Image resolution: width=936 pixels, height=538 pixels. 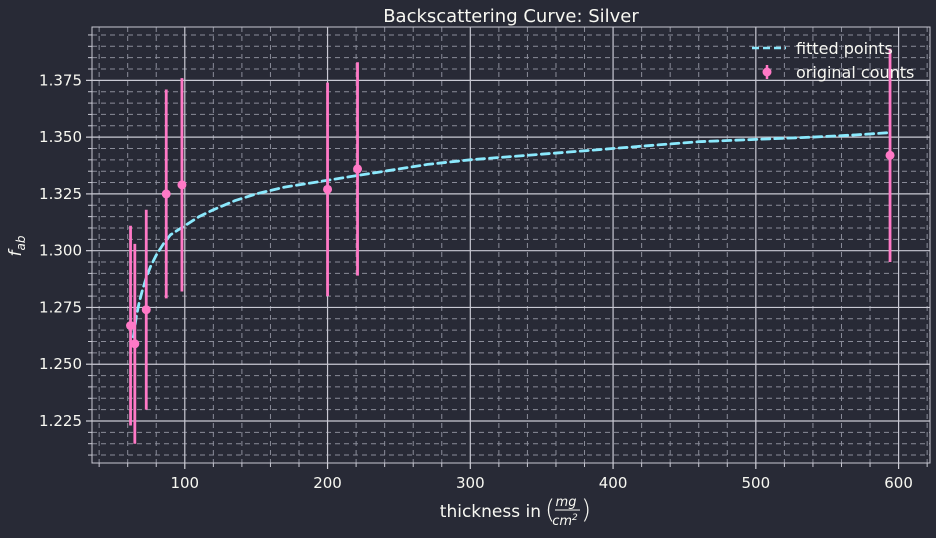 What do you see at coordinates (60, 307) in the screenshot?
I see `y-tick-label: 1.275` at bounding box center [60, 307].